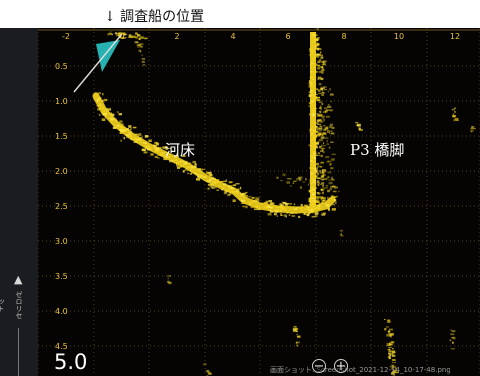 The height and width of the screenshot is (376, 480). Describe the element at coordinates (11, 305) in the screenshot. I see `sidebar-label: ゼロリセット` at that location.